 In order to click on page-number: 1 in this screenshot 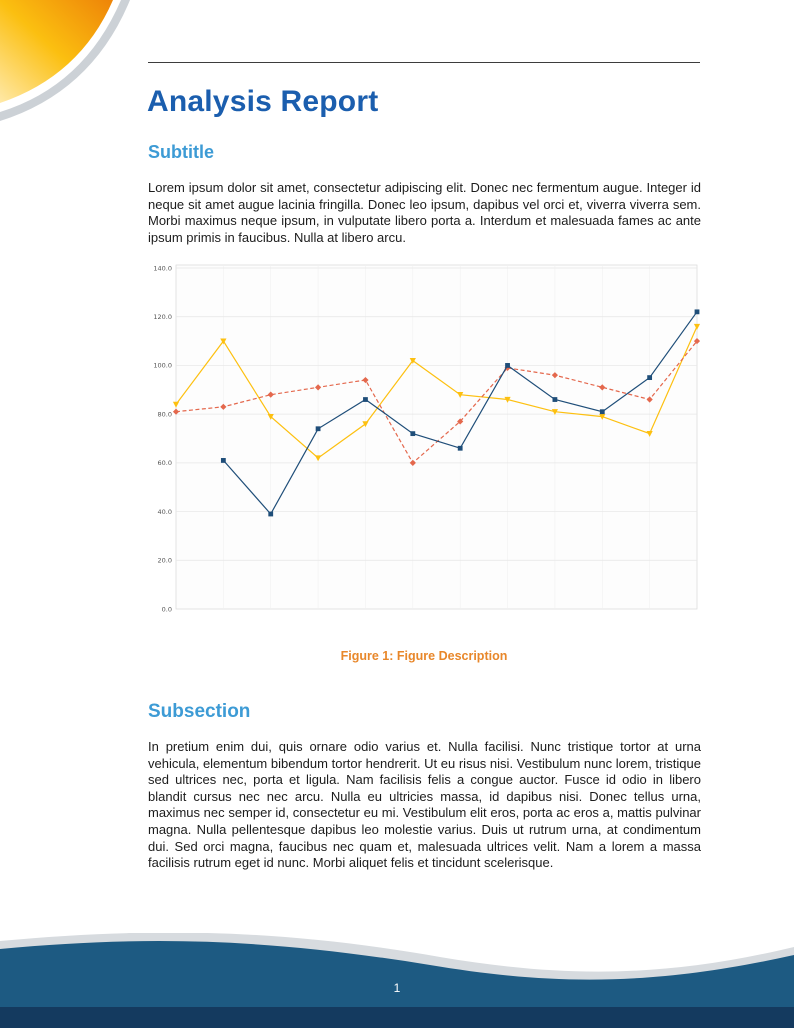, I will do `click(397, 988)`.